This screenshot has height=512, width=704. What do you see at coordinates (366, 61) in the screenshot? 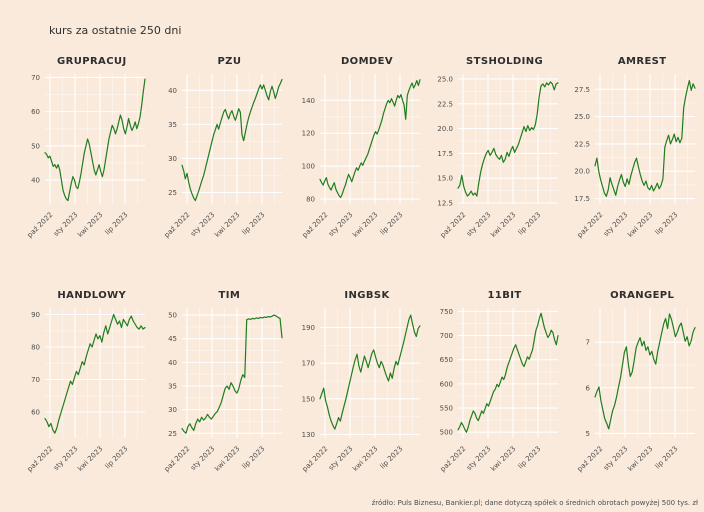
I see `chart-title: DOMDEV` at bounding box center [366, 61].